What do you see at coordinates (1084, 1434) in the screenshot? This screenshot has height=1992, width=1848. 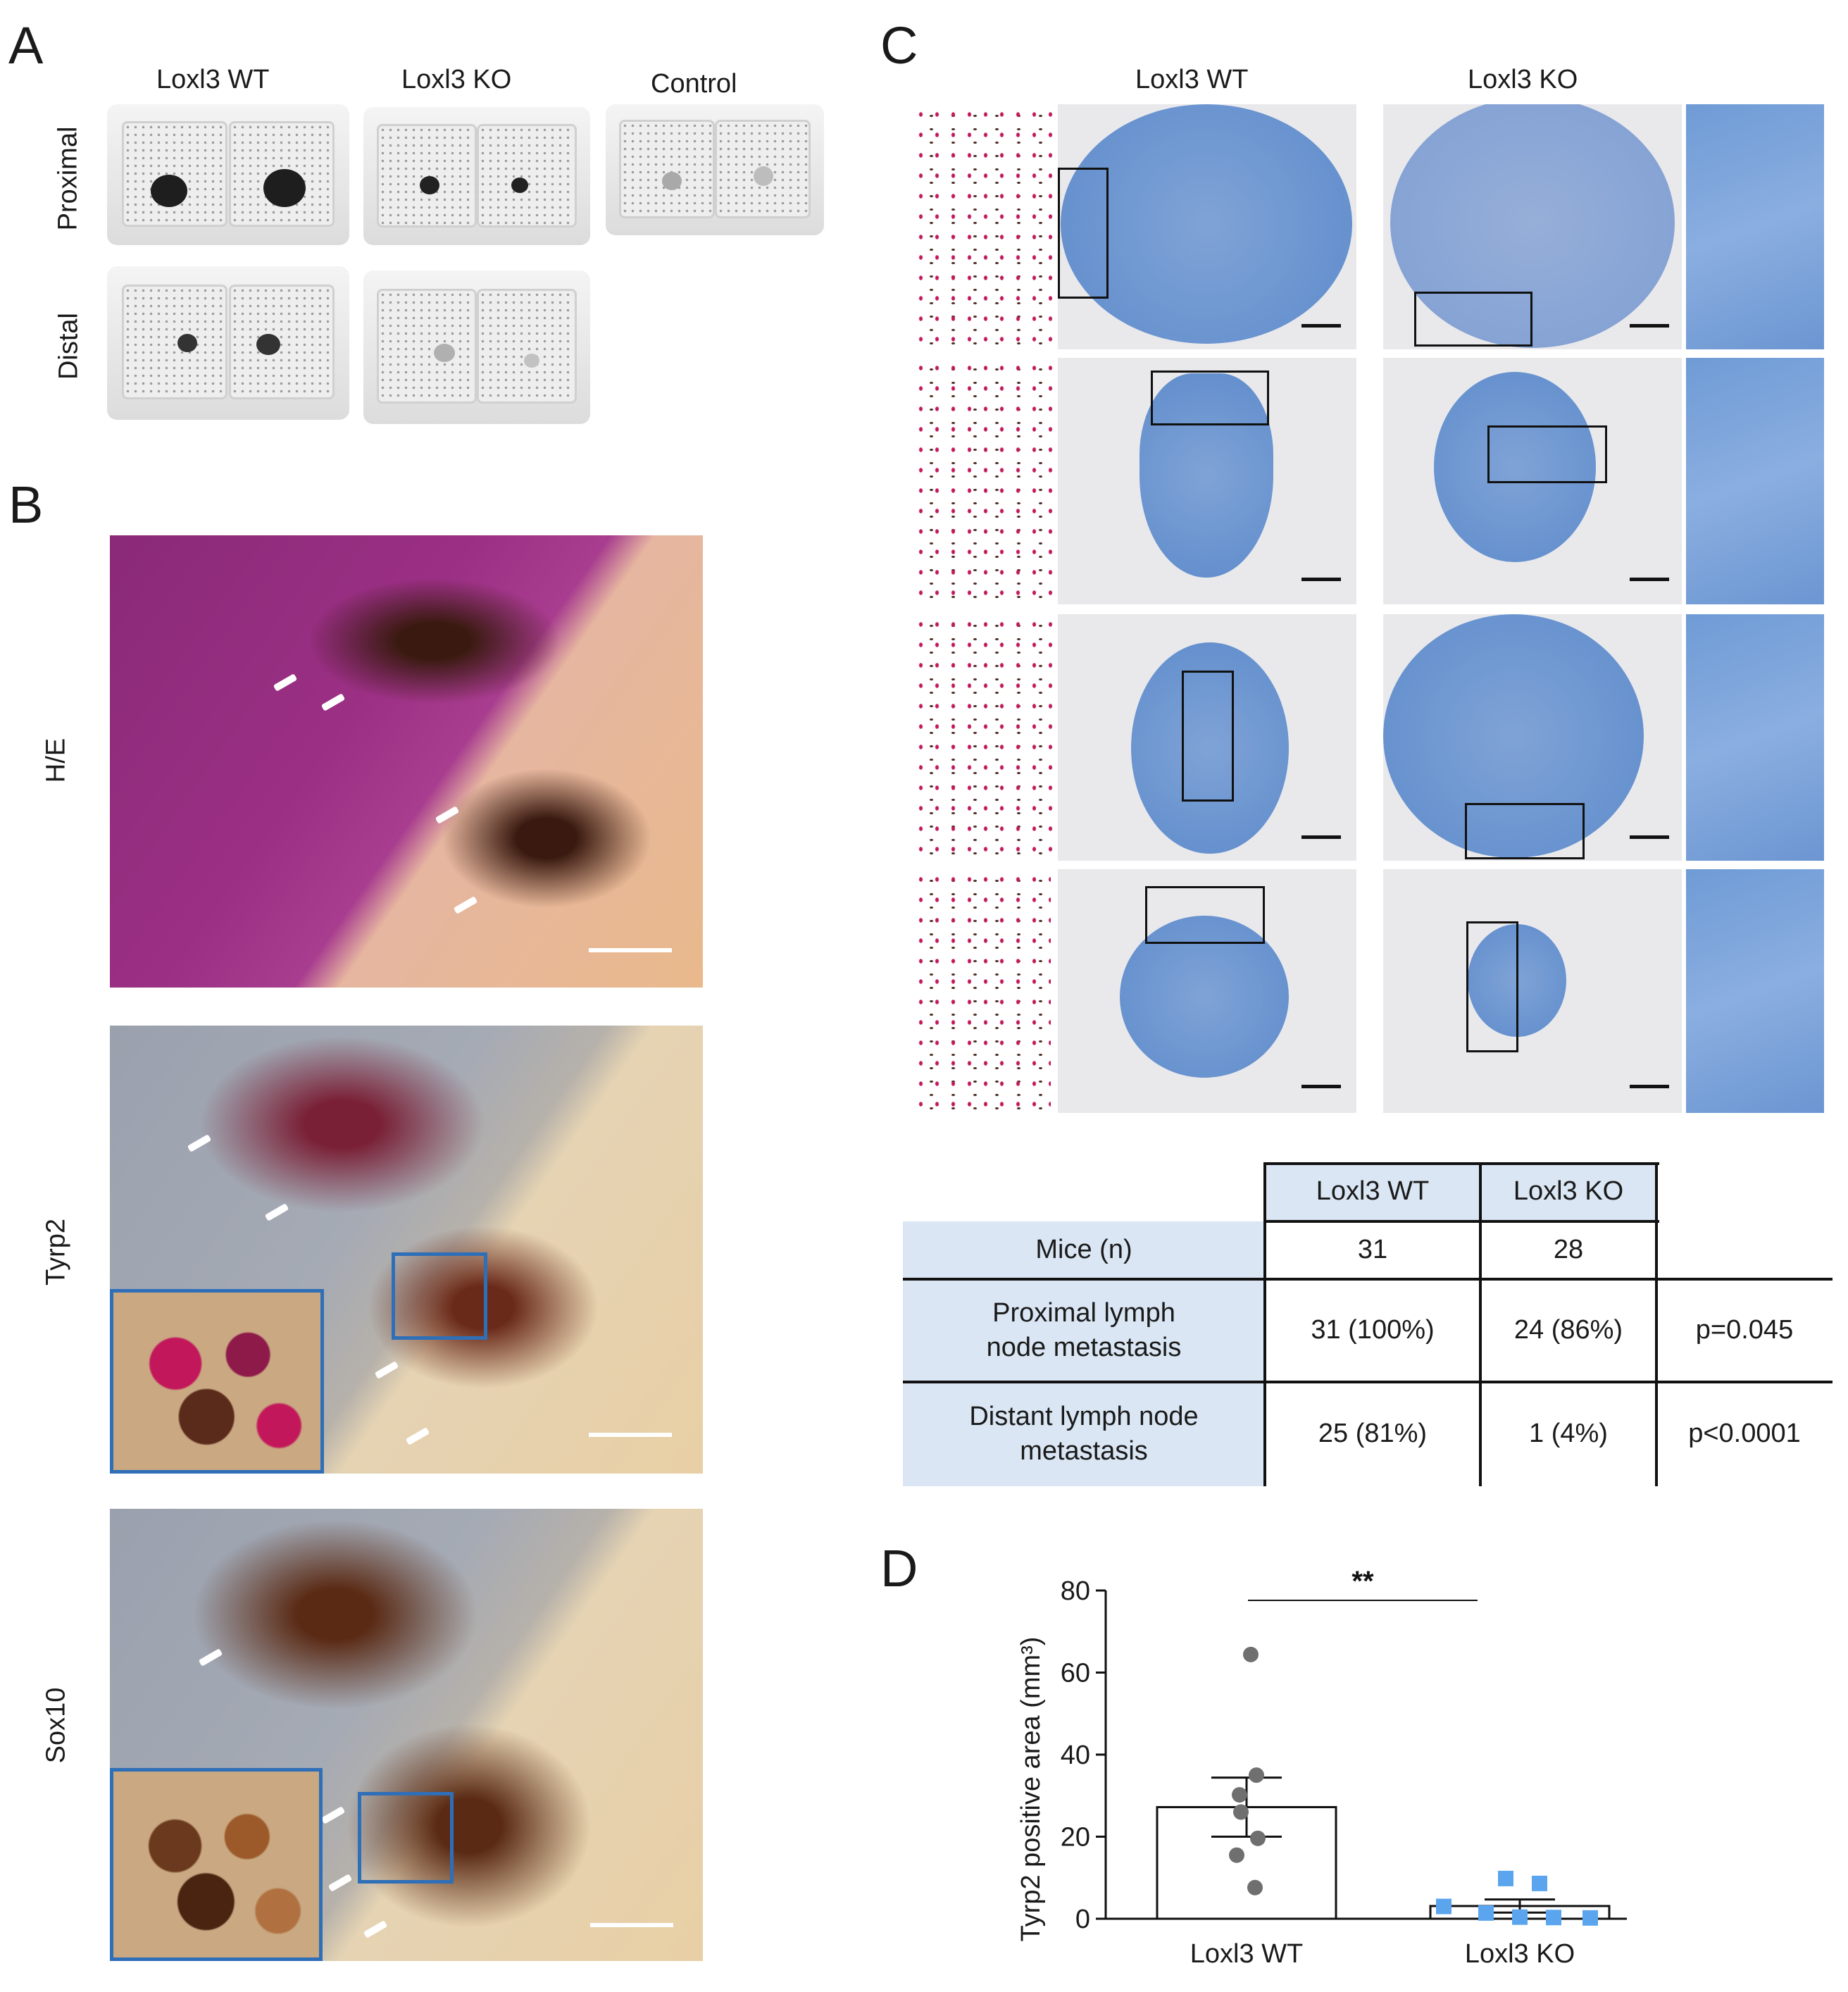 I see `table-row-label: Distant lymph node metastasis` at bounding box center [1084, 1434].